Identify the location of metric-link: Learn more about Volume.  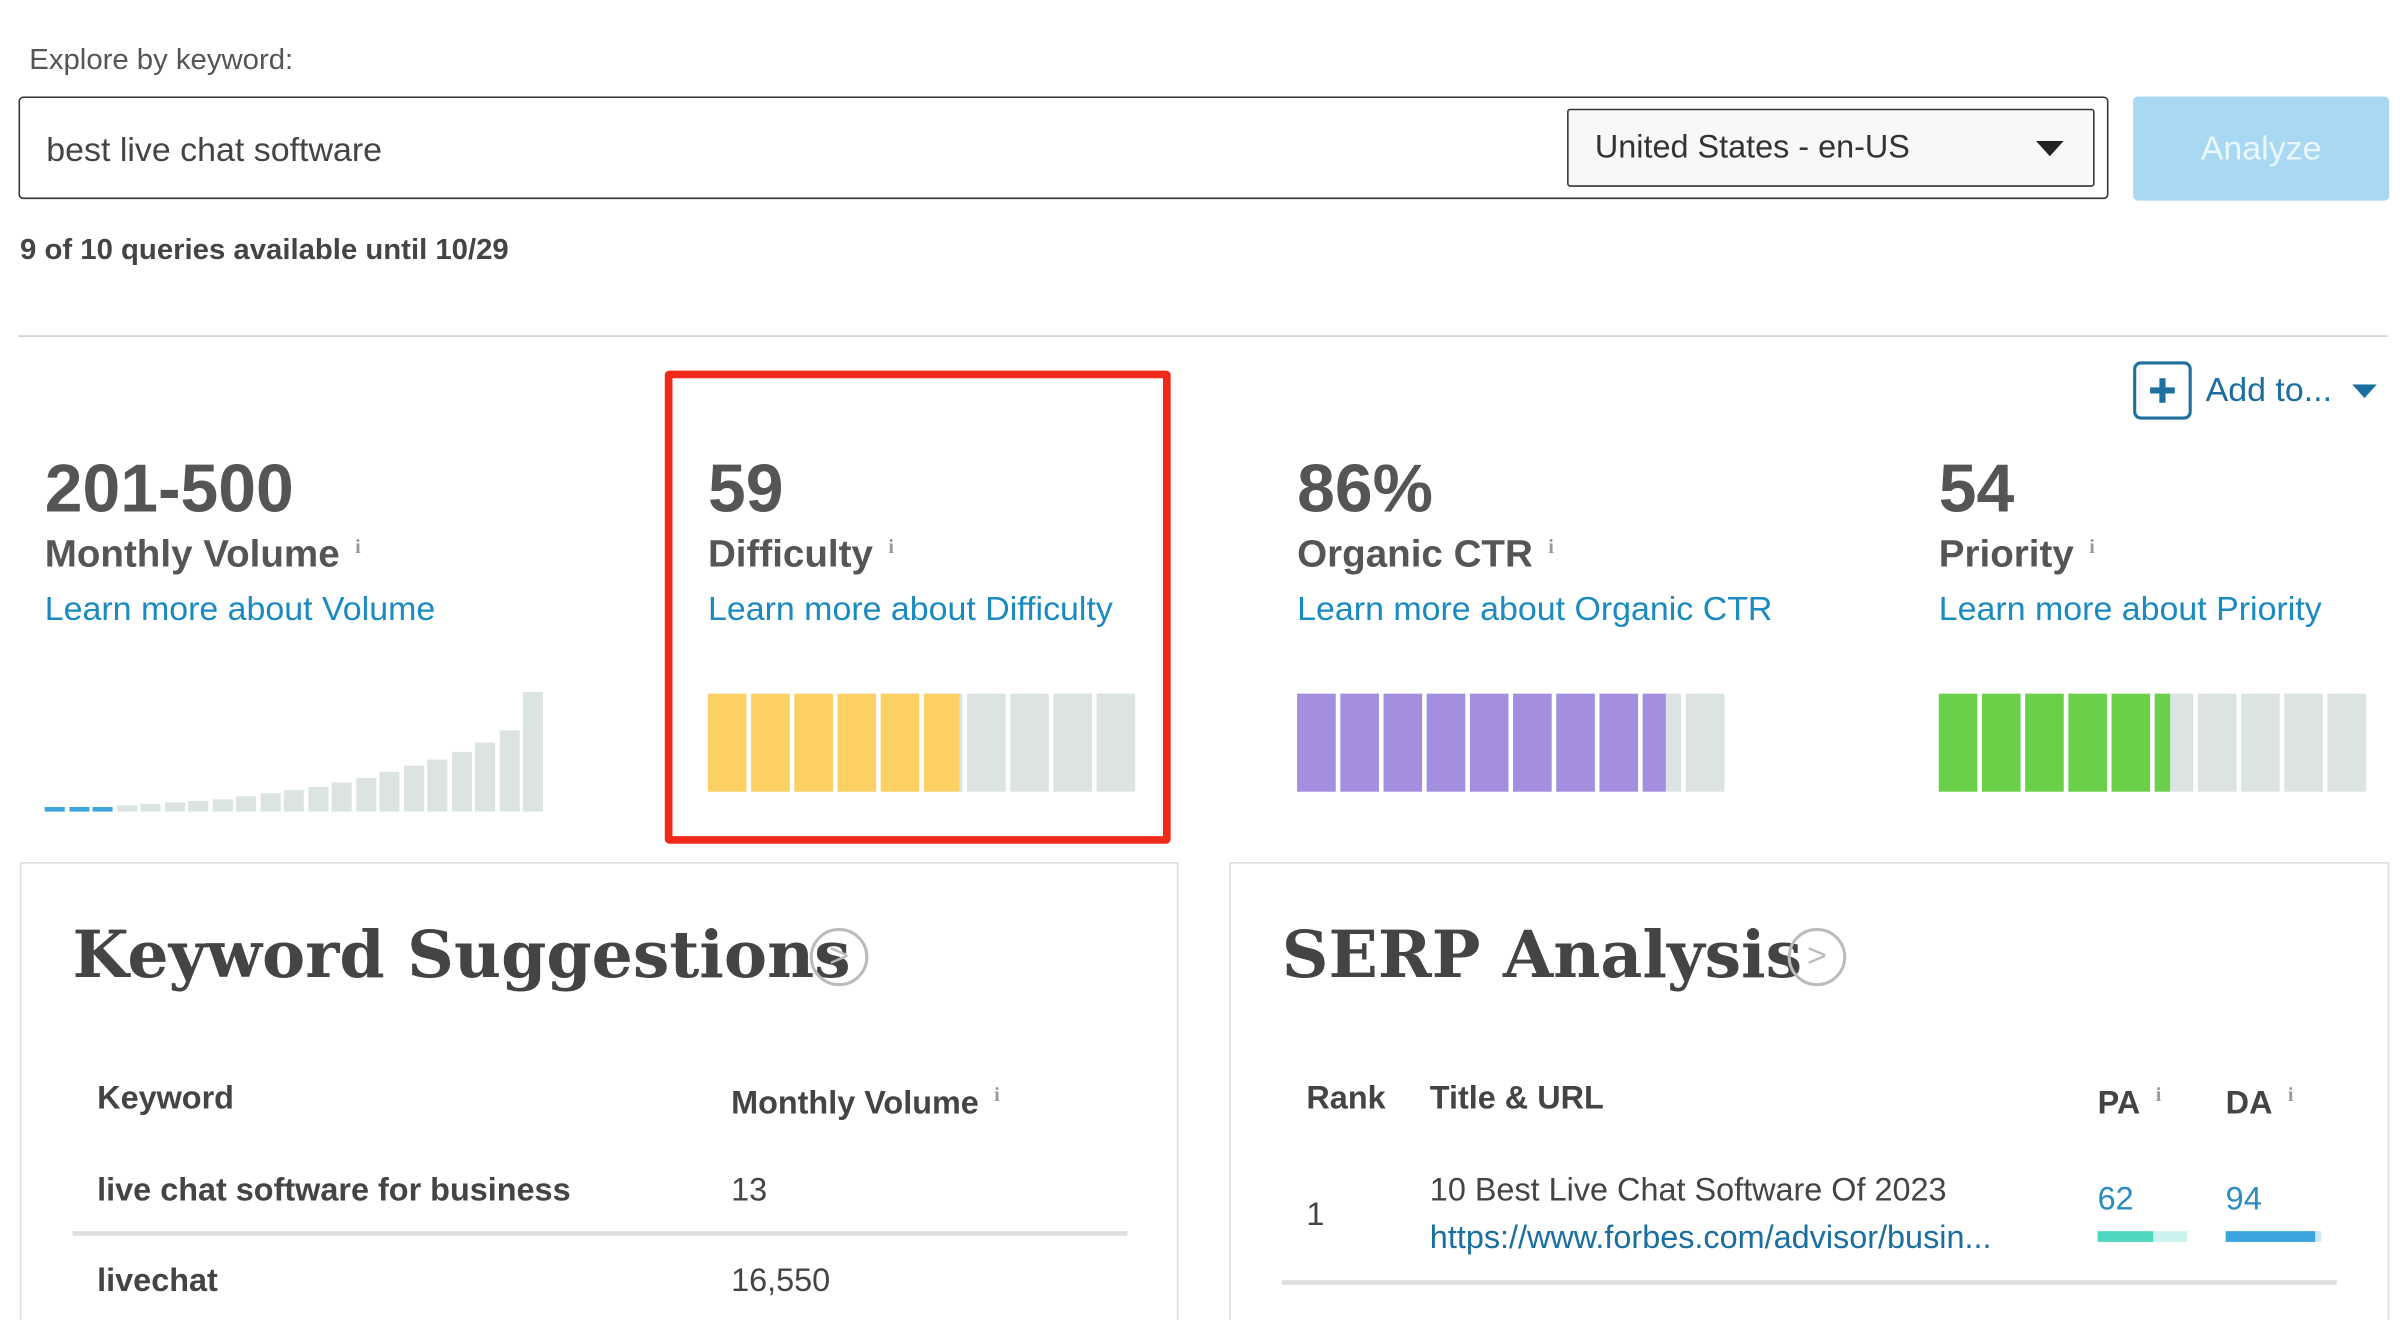
(240, 608).